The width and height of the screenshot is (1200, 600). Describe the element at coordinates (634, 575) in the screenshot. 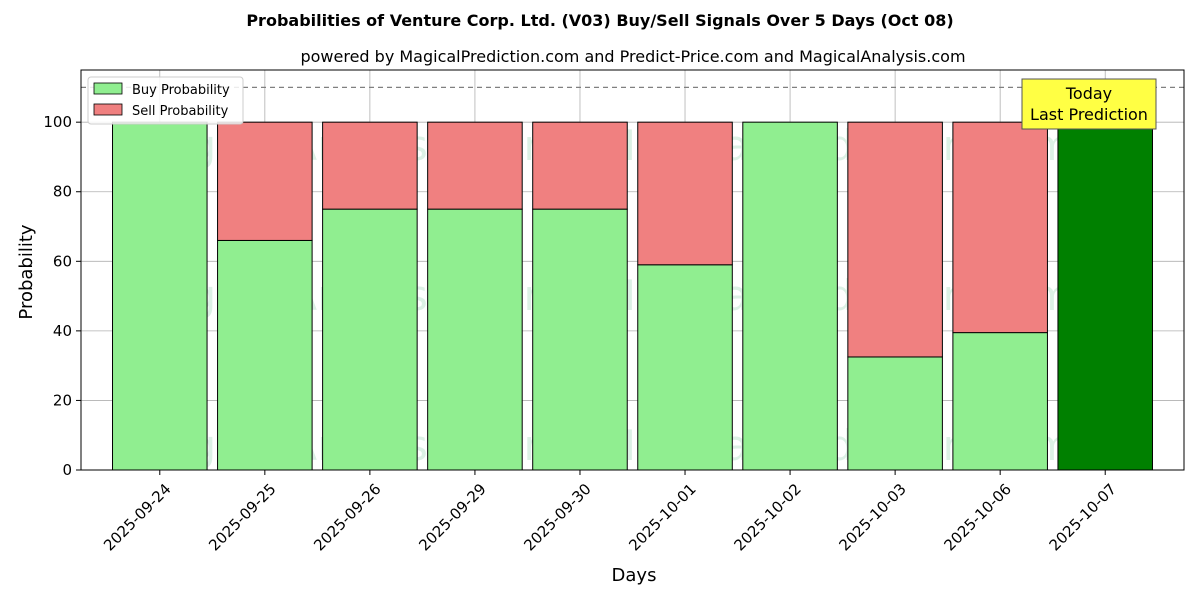

I see `x-axis-label: Days` at that location.